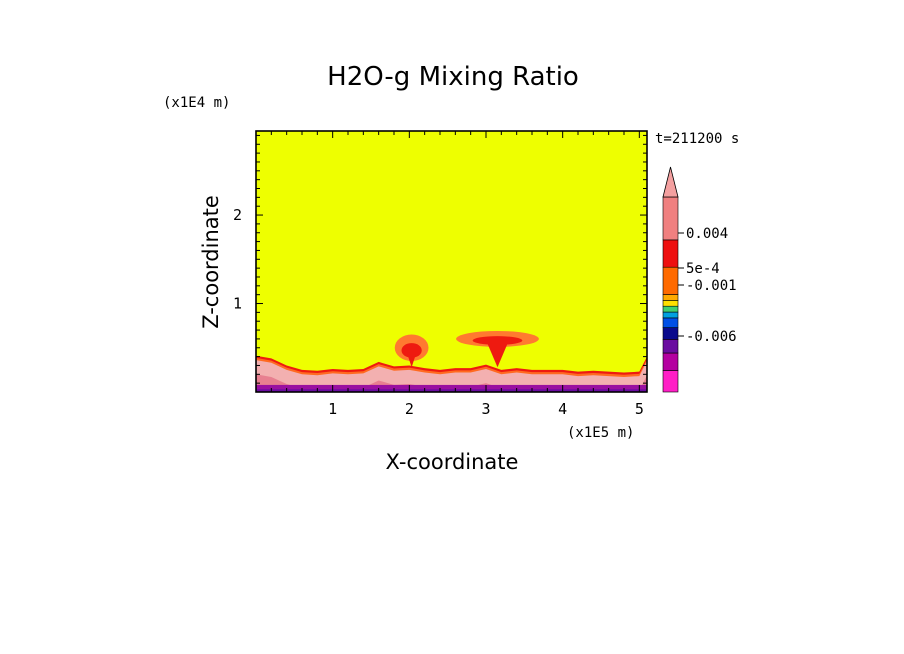 This screenshot has height=654, width=904. I want to click on plume-2-core, so click(497, 340).